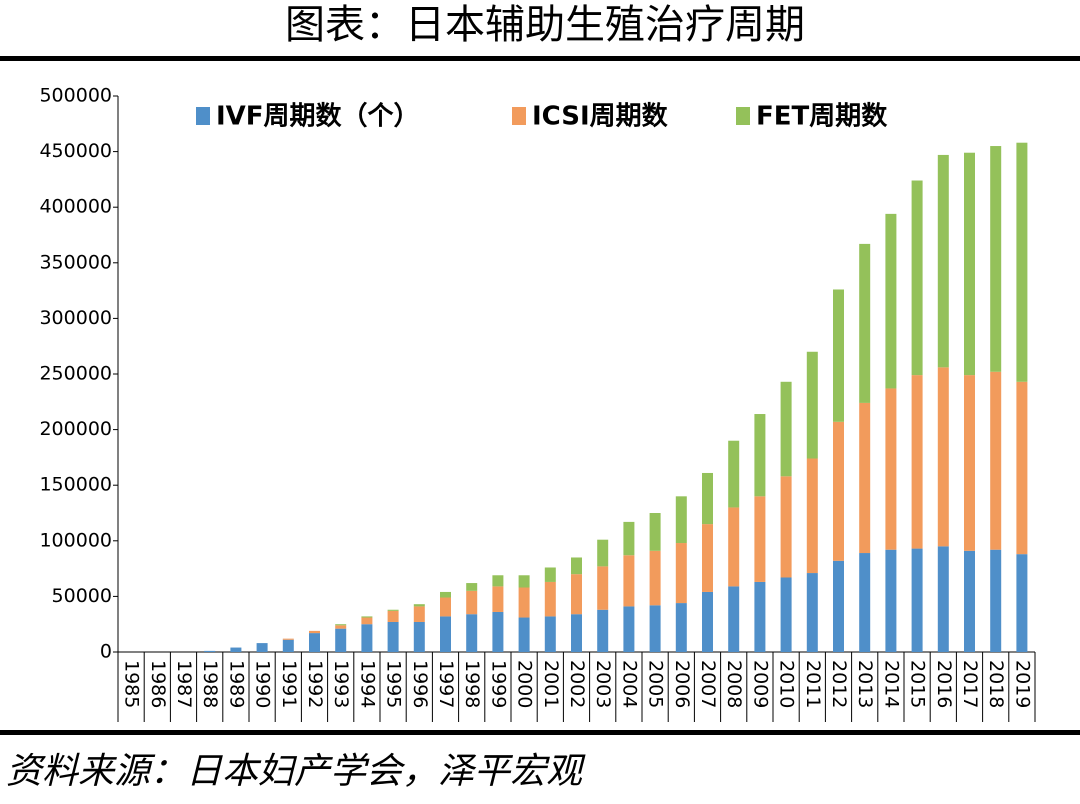  What do you see at coordinates (1022, 684) in the screenshot?
I see `x-tick-label: 2019` at bounding box center [1022, 684].